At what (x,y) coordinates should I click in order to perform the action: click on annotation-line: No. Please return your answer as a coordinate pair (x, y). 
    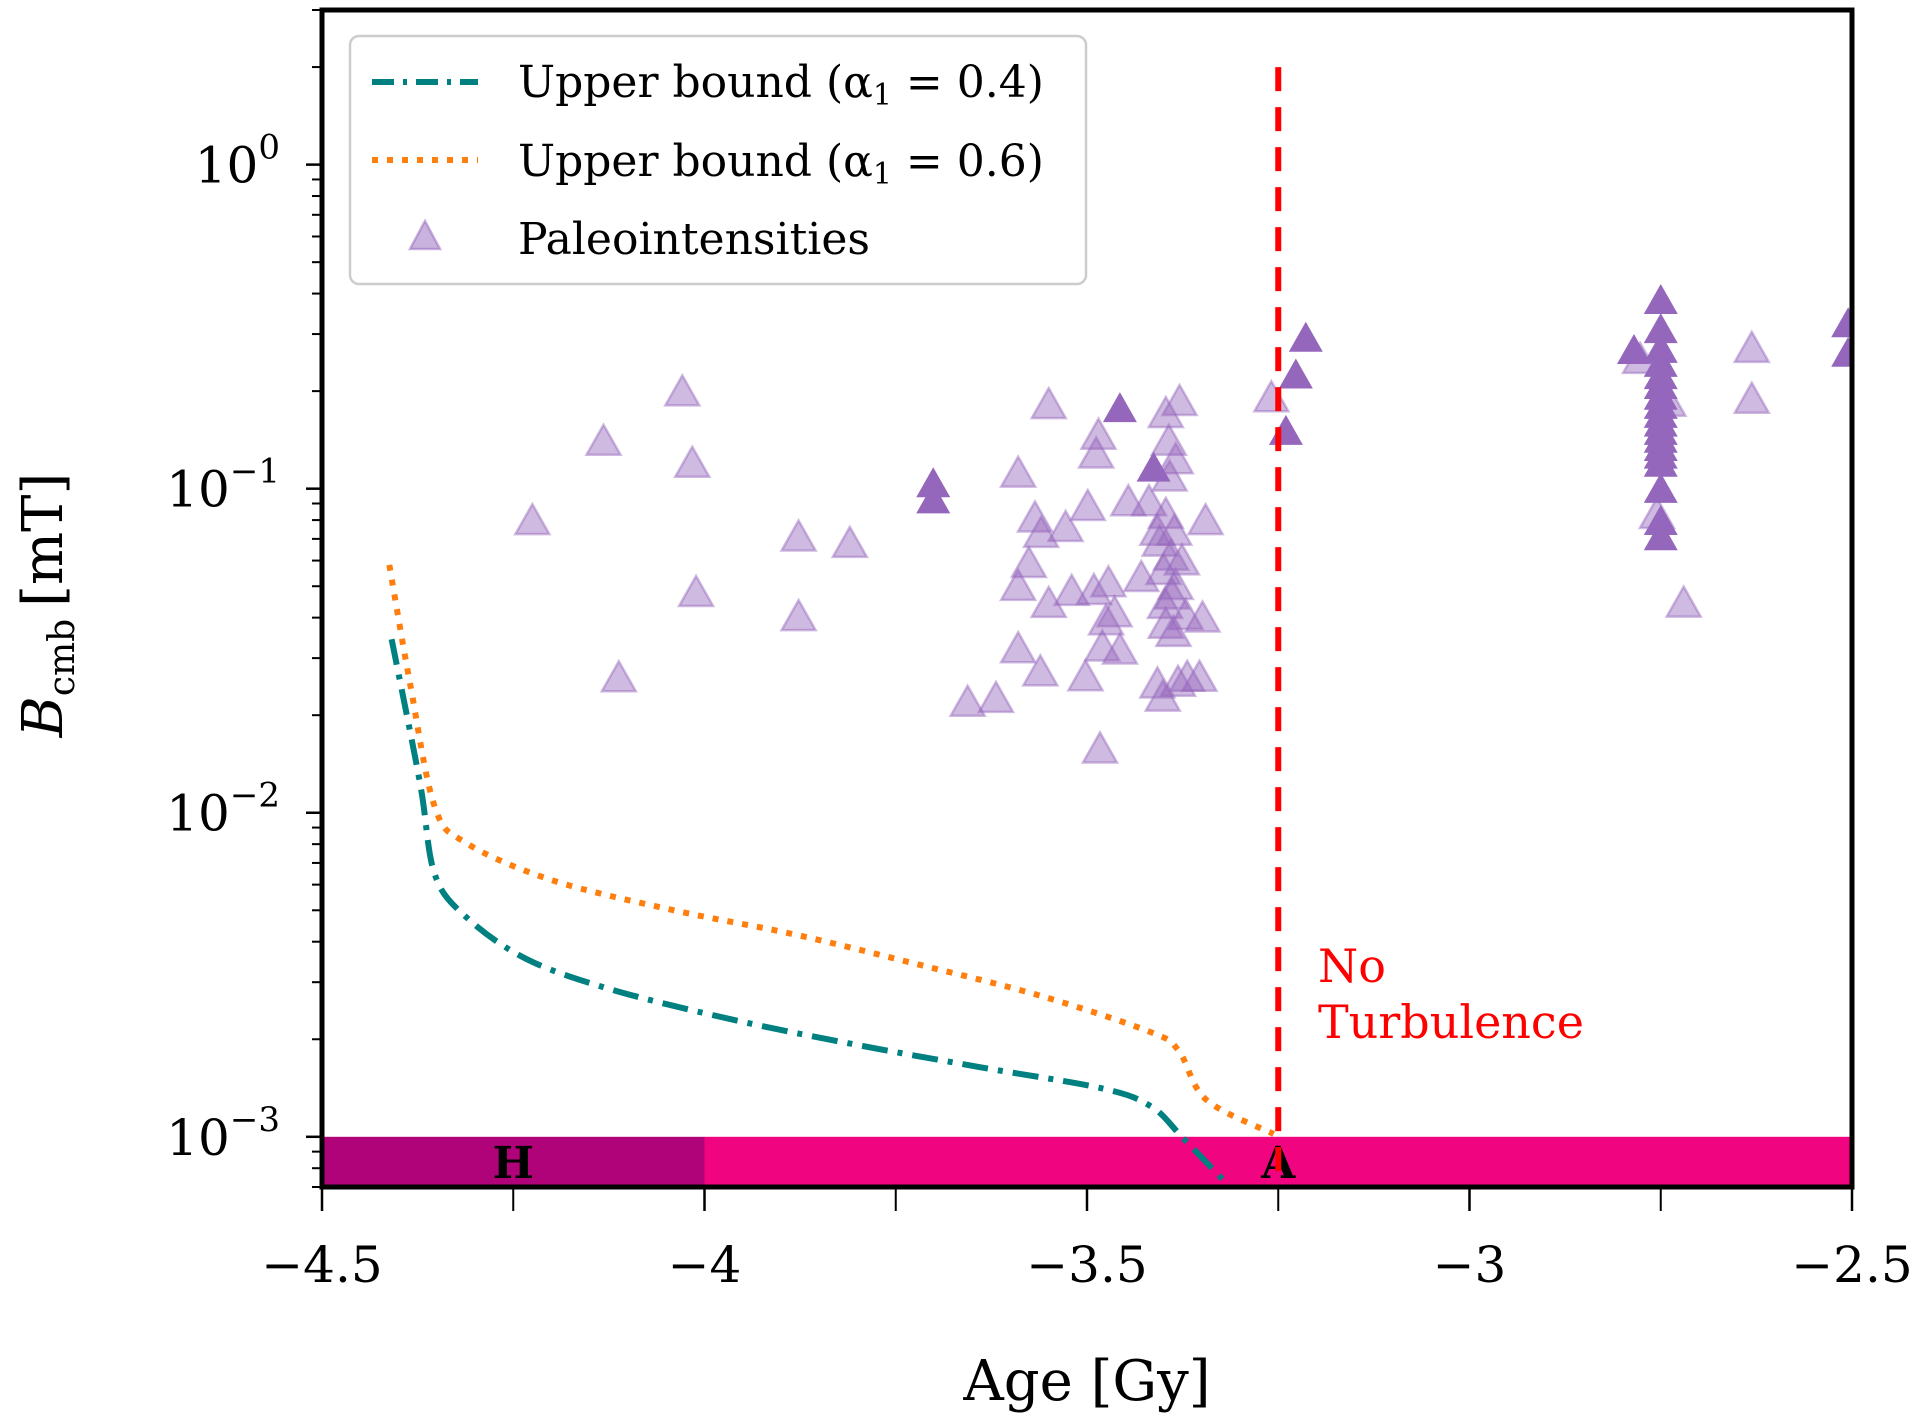
    Looking at the image, I should click on (1352, 966).